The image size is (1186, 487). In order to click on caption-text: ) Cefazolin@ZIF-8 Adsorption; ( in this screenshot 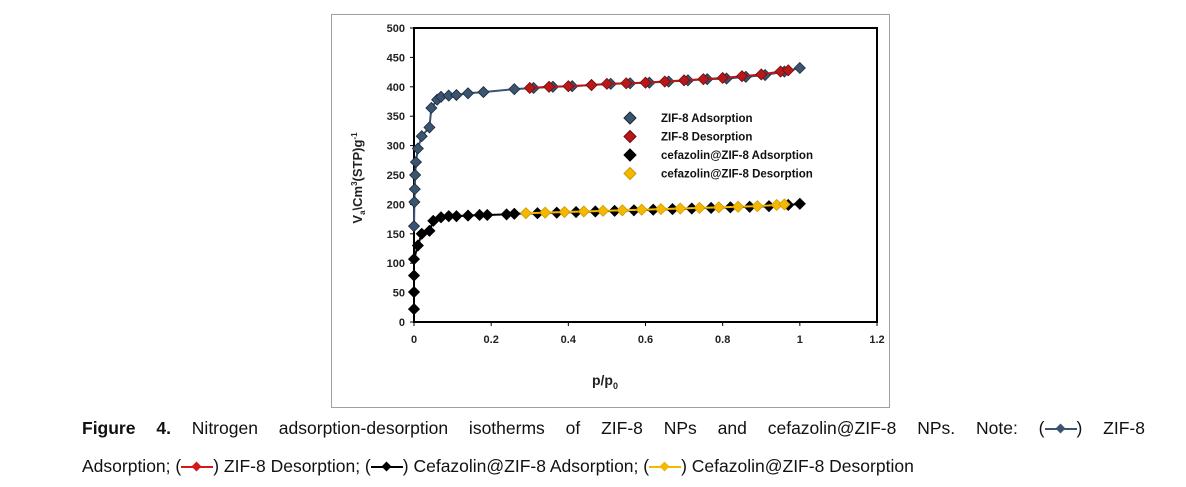, I will do `click(526, 466)`.